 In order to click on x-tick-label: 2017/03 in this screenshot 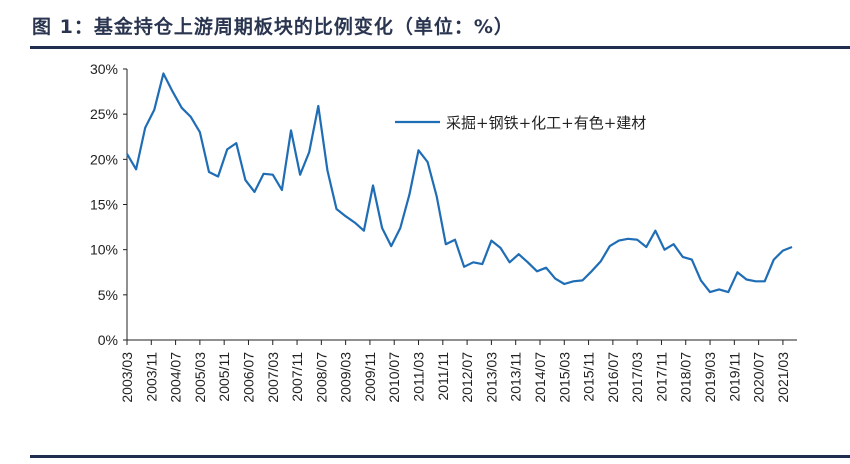, I will do `click(637, 377)`.